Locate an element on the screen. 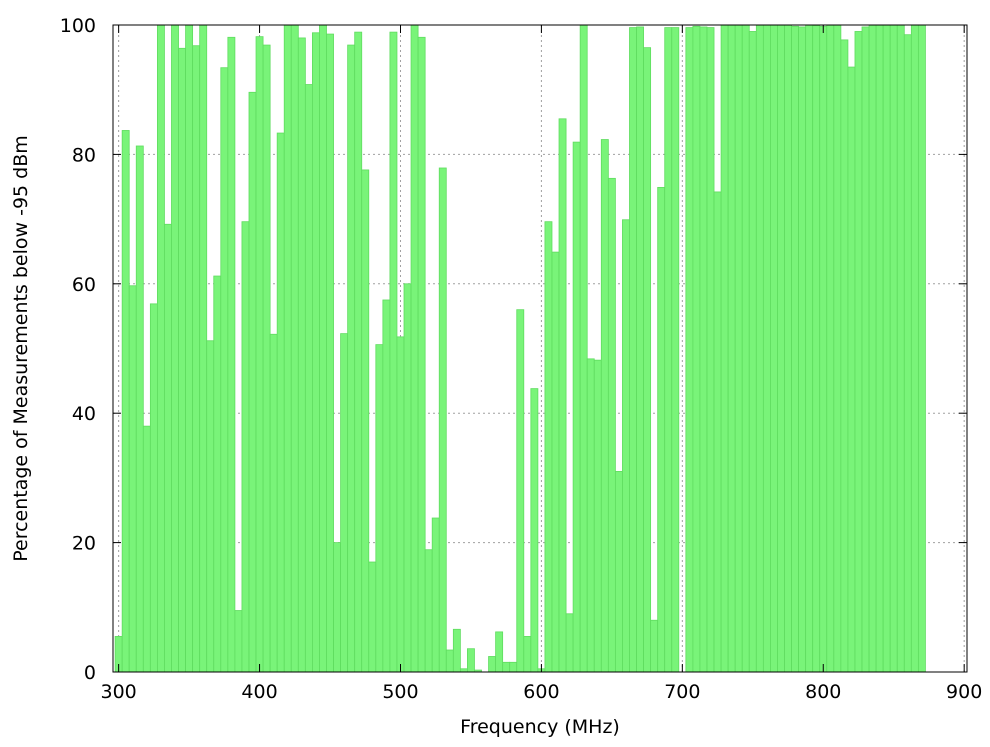 This screenshot has height=747, width=990. y-tick-label: 100 is located at coordinates (78, 26).